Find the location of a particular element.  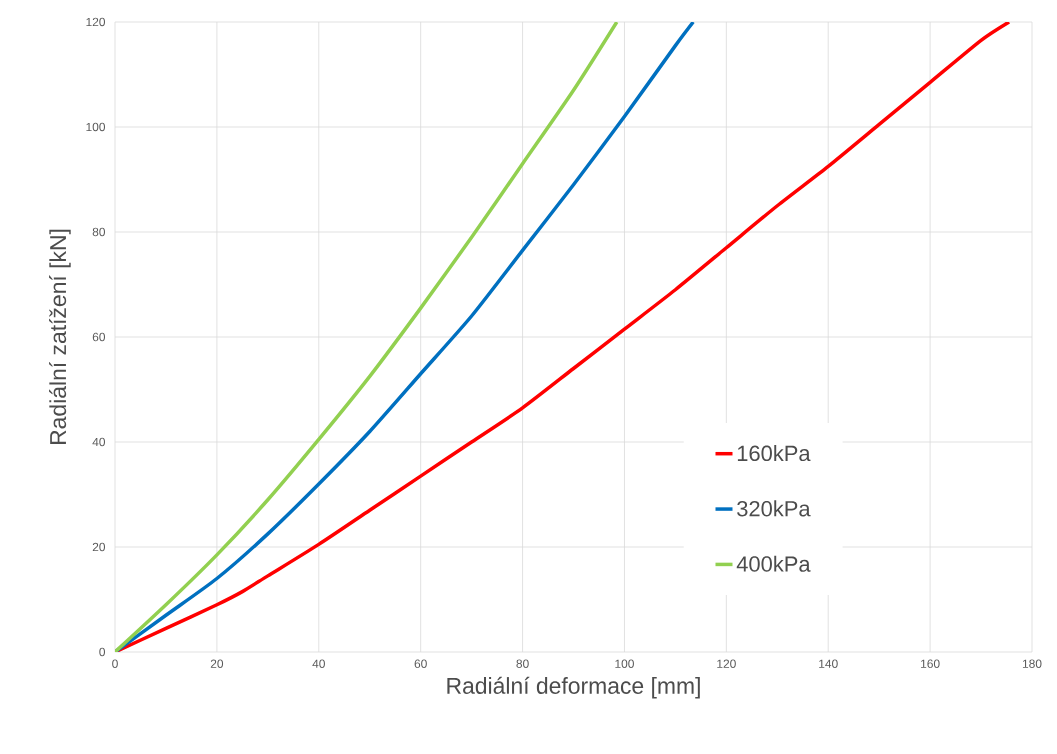

y-tick-label: 80 is located at coordinates (99, 232).